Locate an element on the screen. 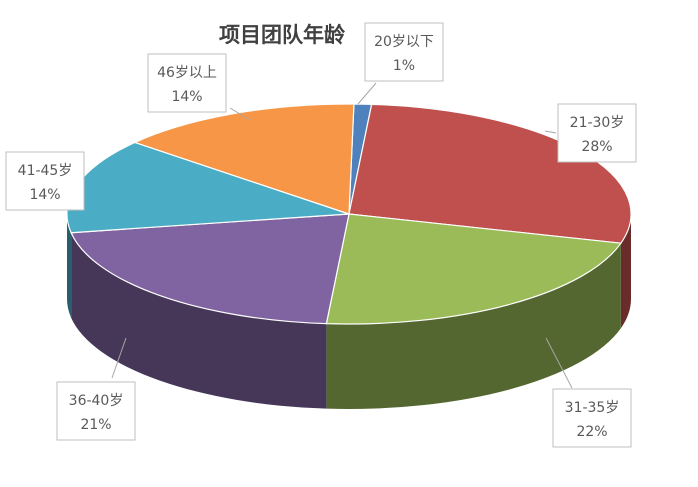 The width and height of the screenshot is (698, 487). category-label-1: 21-30岁 is located at coordinates (597, 123).